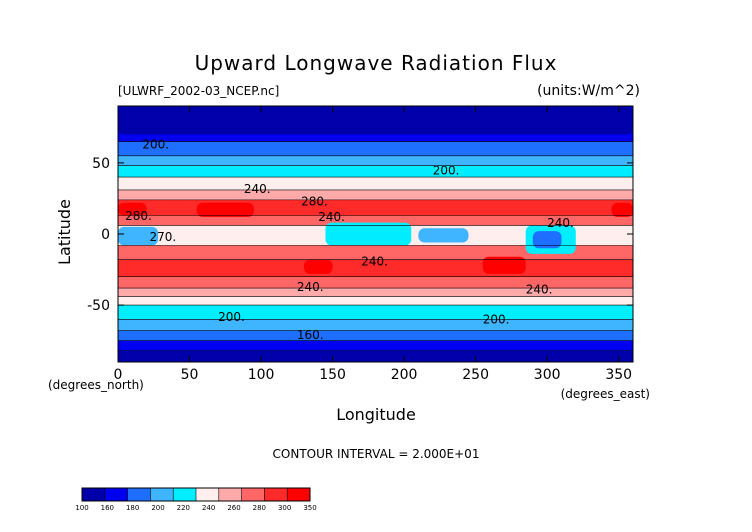 This screenshot has width=752, height=532. I want to click on file-label: [ULWRF_2002-03_NCEP.nc], so click(198, 91).